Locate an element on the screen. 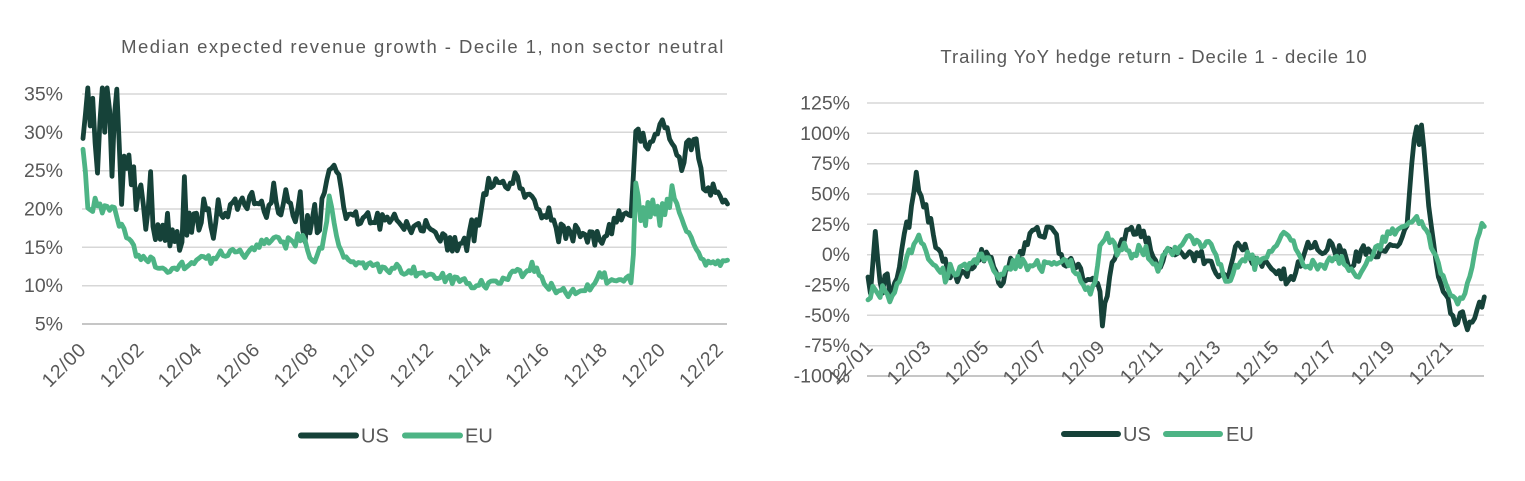 The image size is (1525, 481). svg-text: 5% is located at coordinates (49, 325).